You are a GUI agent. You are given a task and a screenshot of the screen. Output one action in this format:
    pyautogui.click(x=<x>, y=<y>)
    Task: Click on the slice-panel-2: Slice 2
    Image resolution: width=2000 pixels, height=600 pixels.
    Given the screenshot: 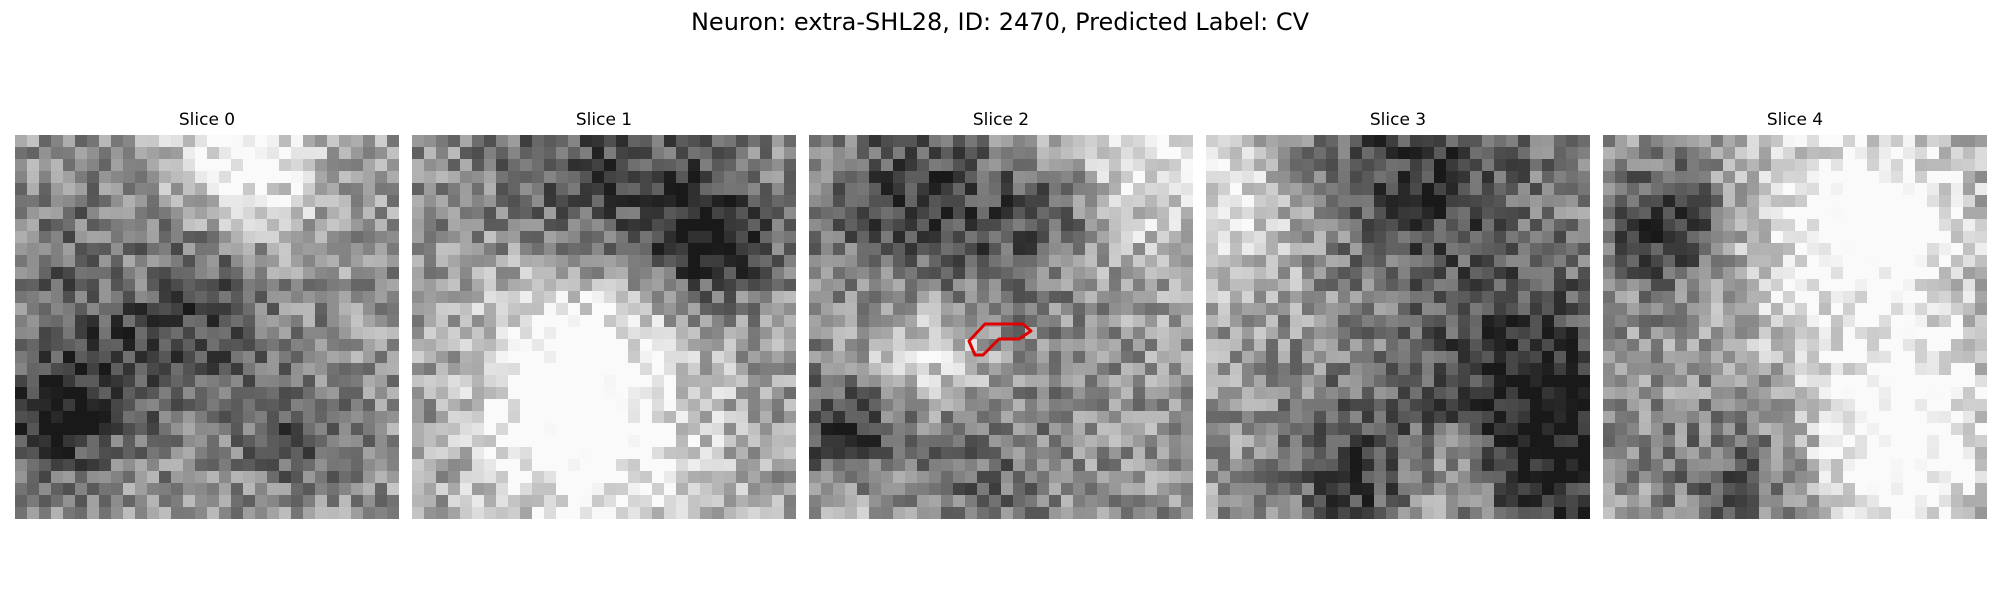 What is the action you would take?
    pyautogui.click(x=1001, y=120)
    